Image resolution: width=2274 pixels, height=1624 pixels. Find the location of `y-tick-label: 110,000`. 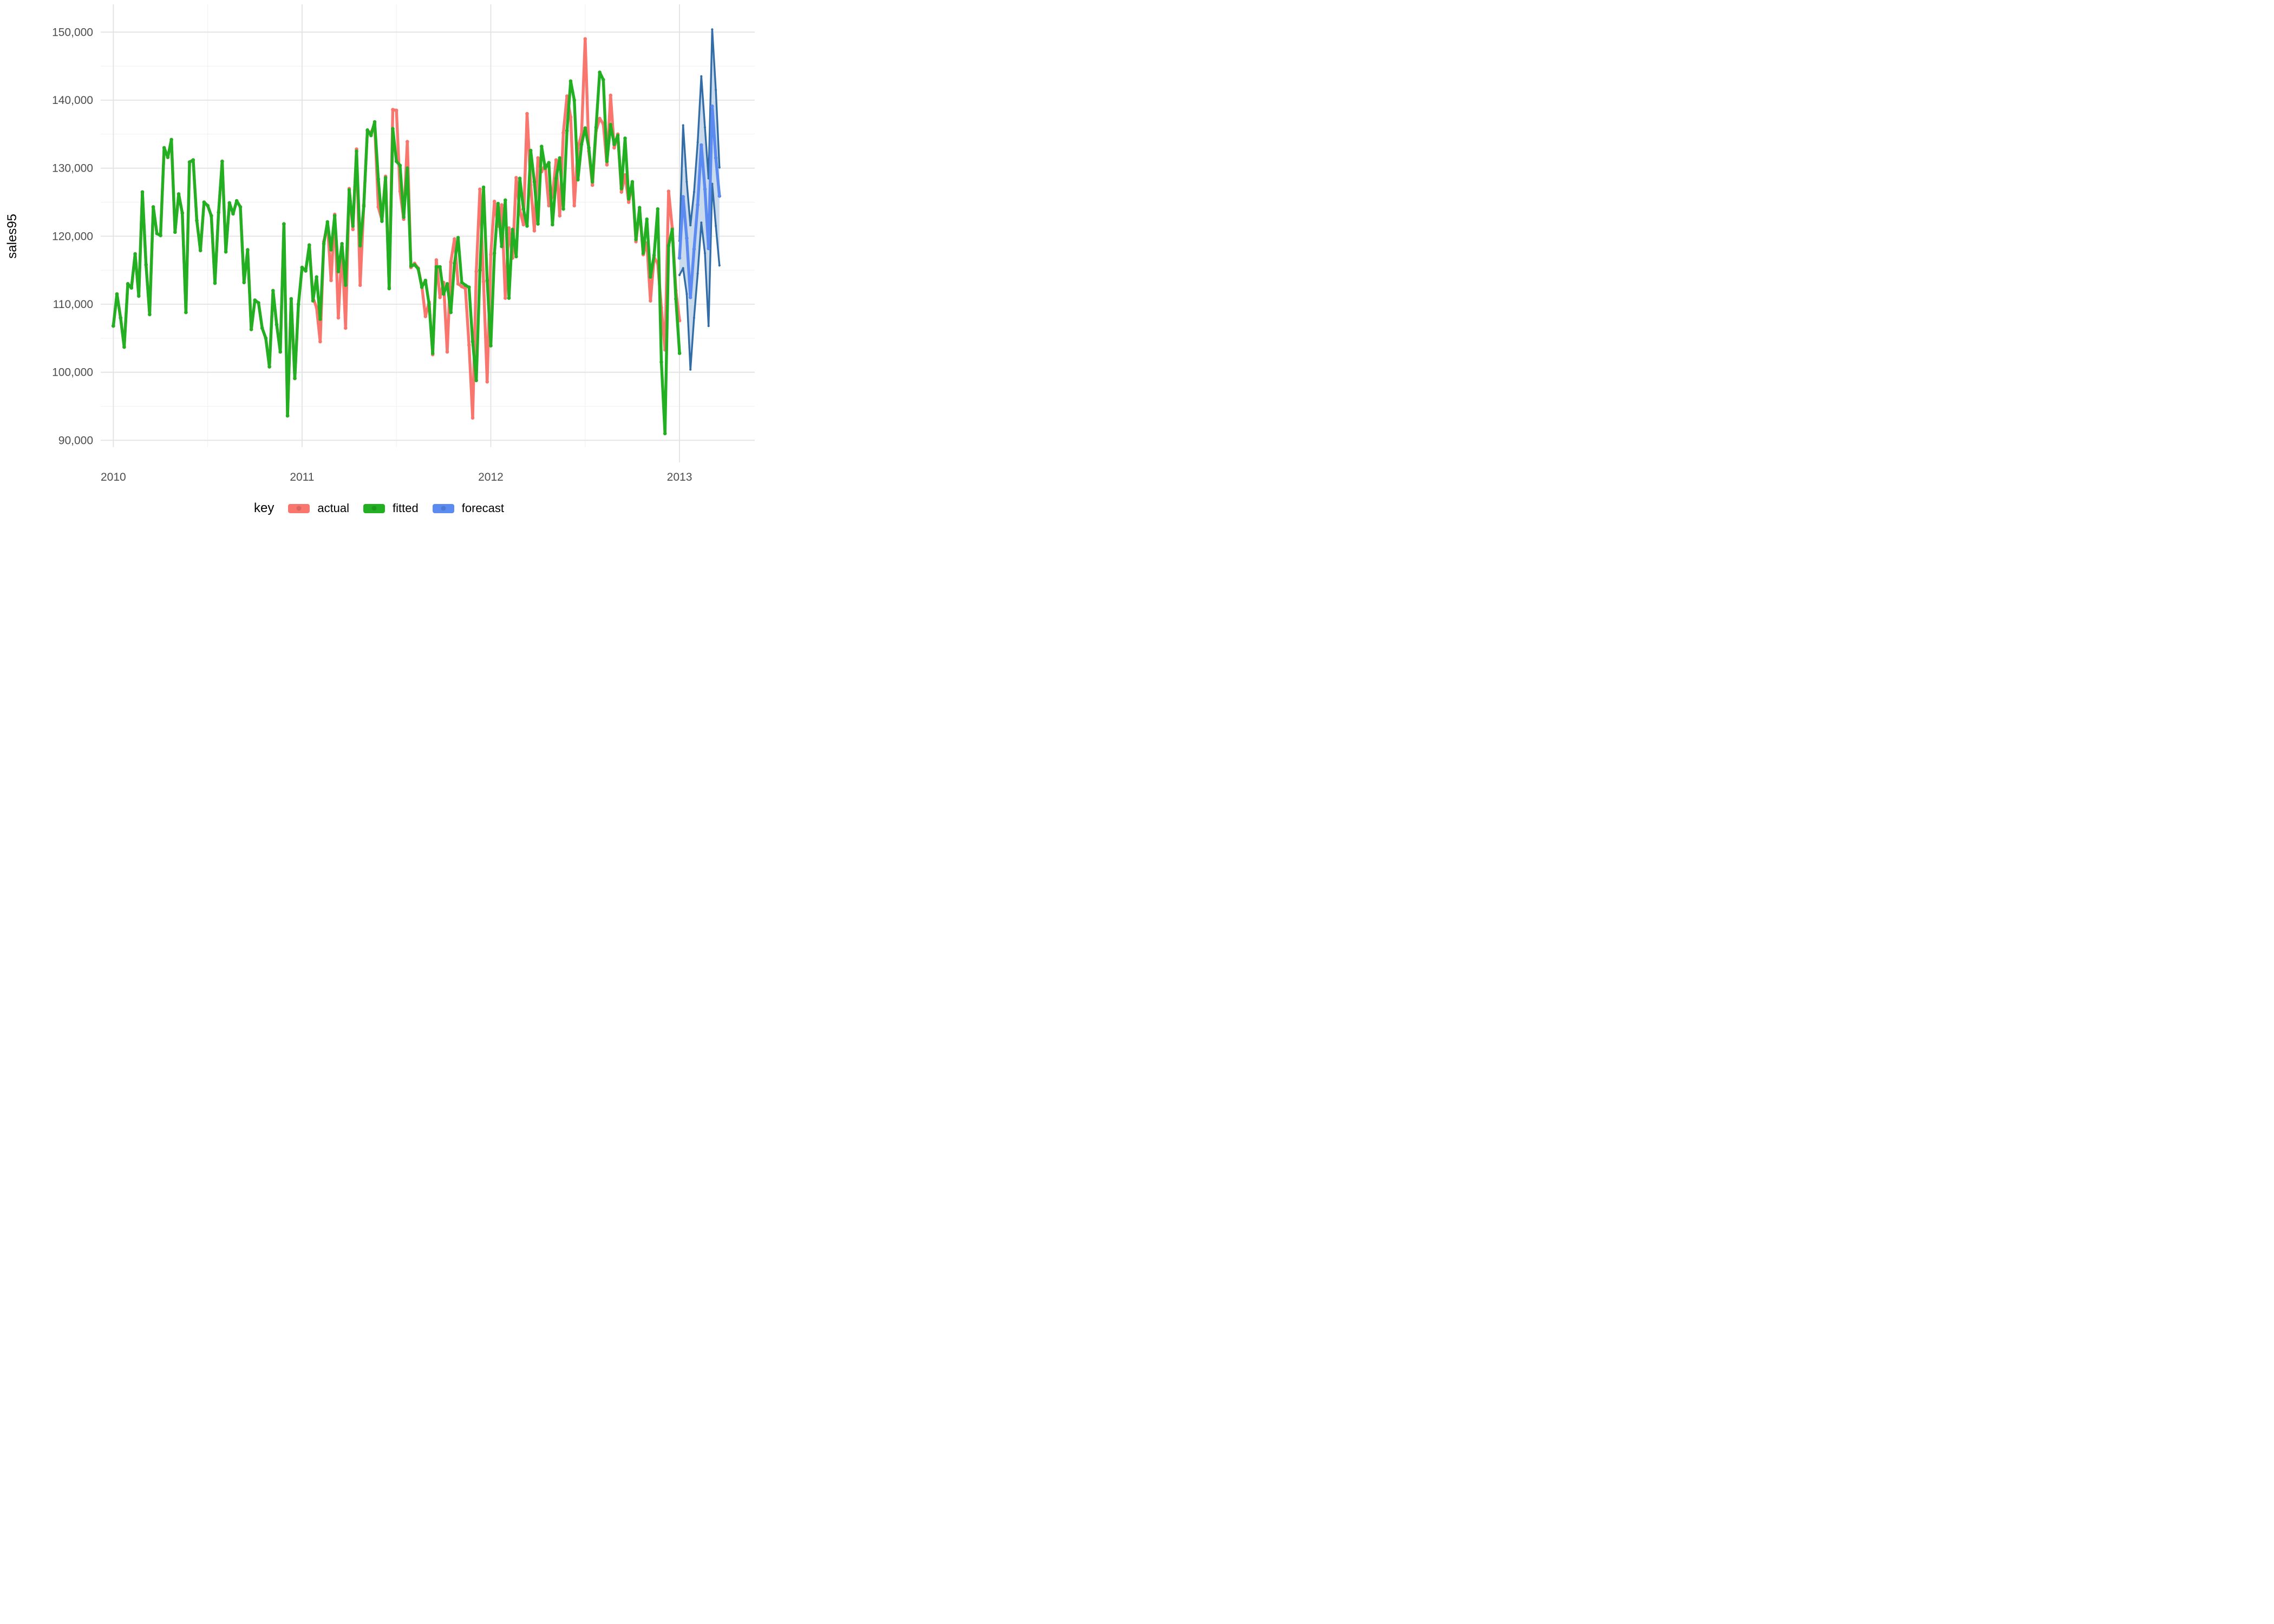

y-tick-label: 110,000 is located at coordinates (73, 304).